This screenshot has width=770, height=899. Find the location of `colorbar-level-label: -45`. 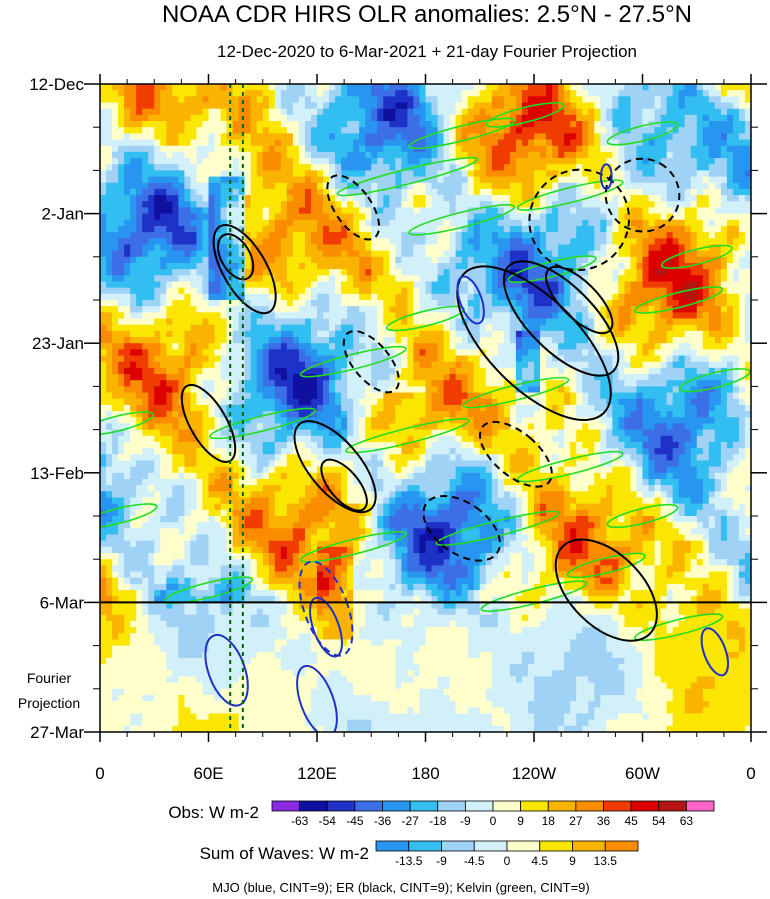

colorbar-level-label: -45 is located at coordinates (355, 821).